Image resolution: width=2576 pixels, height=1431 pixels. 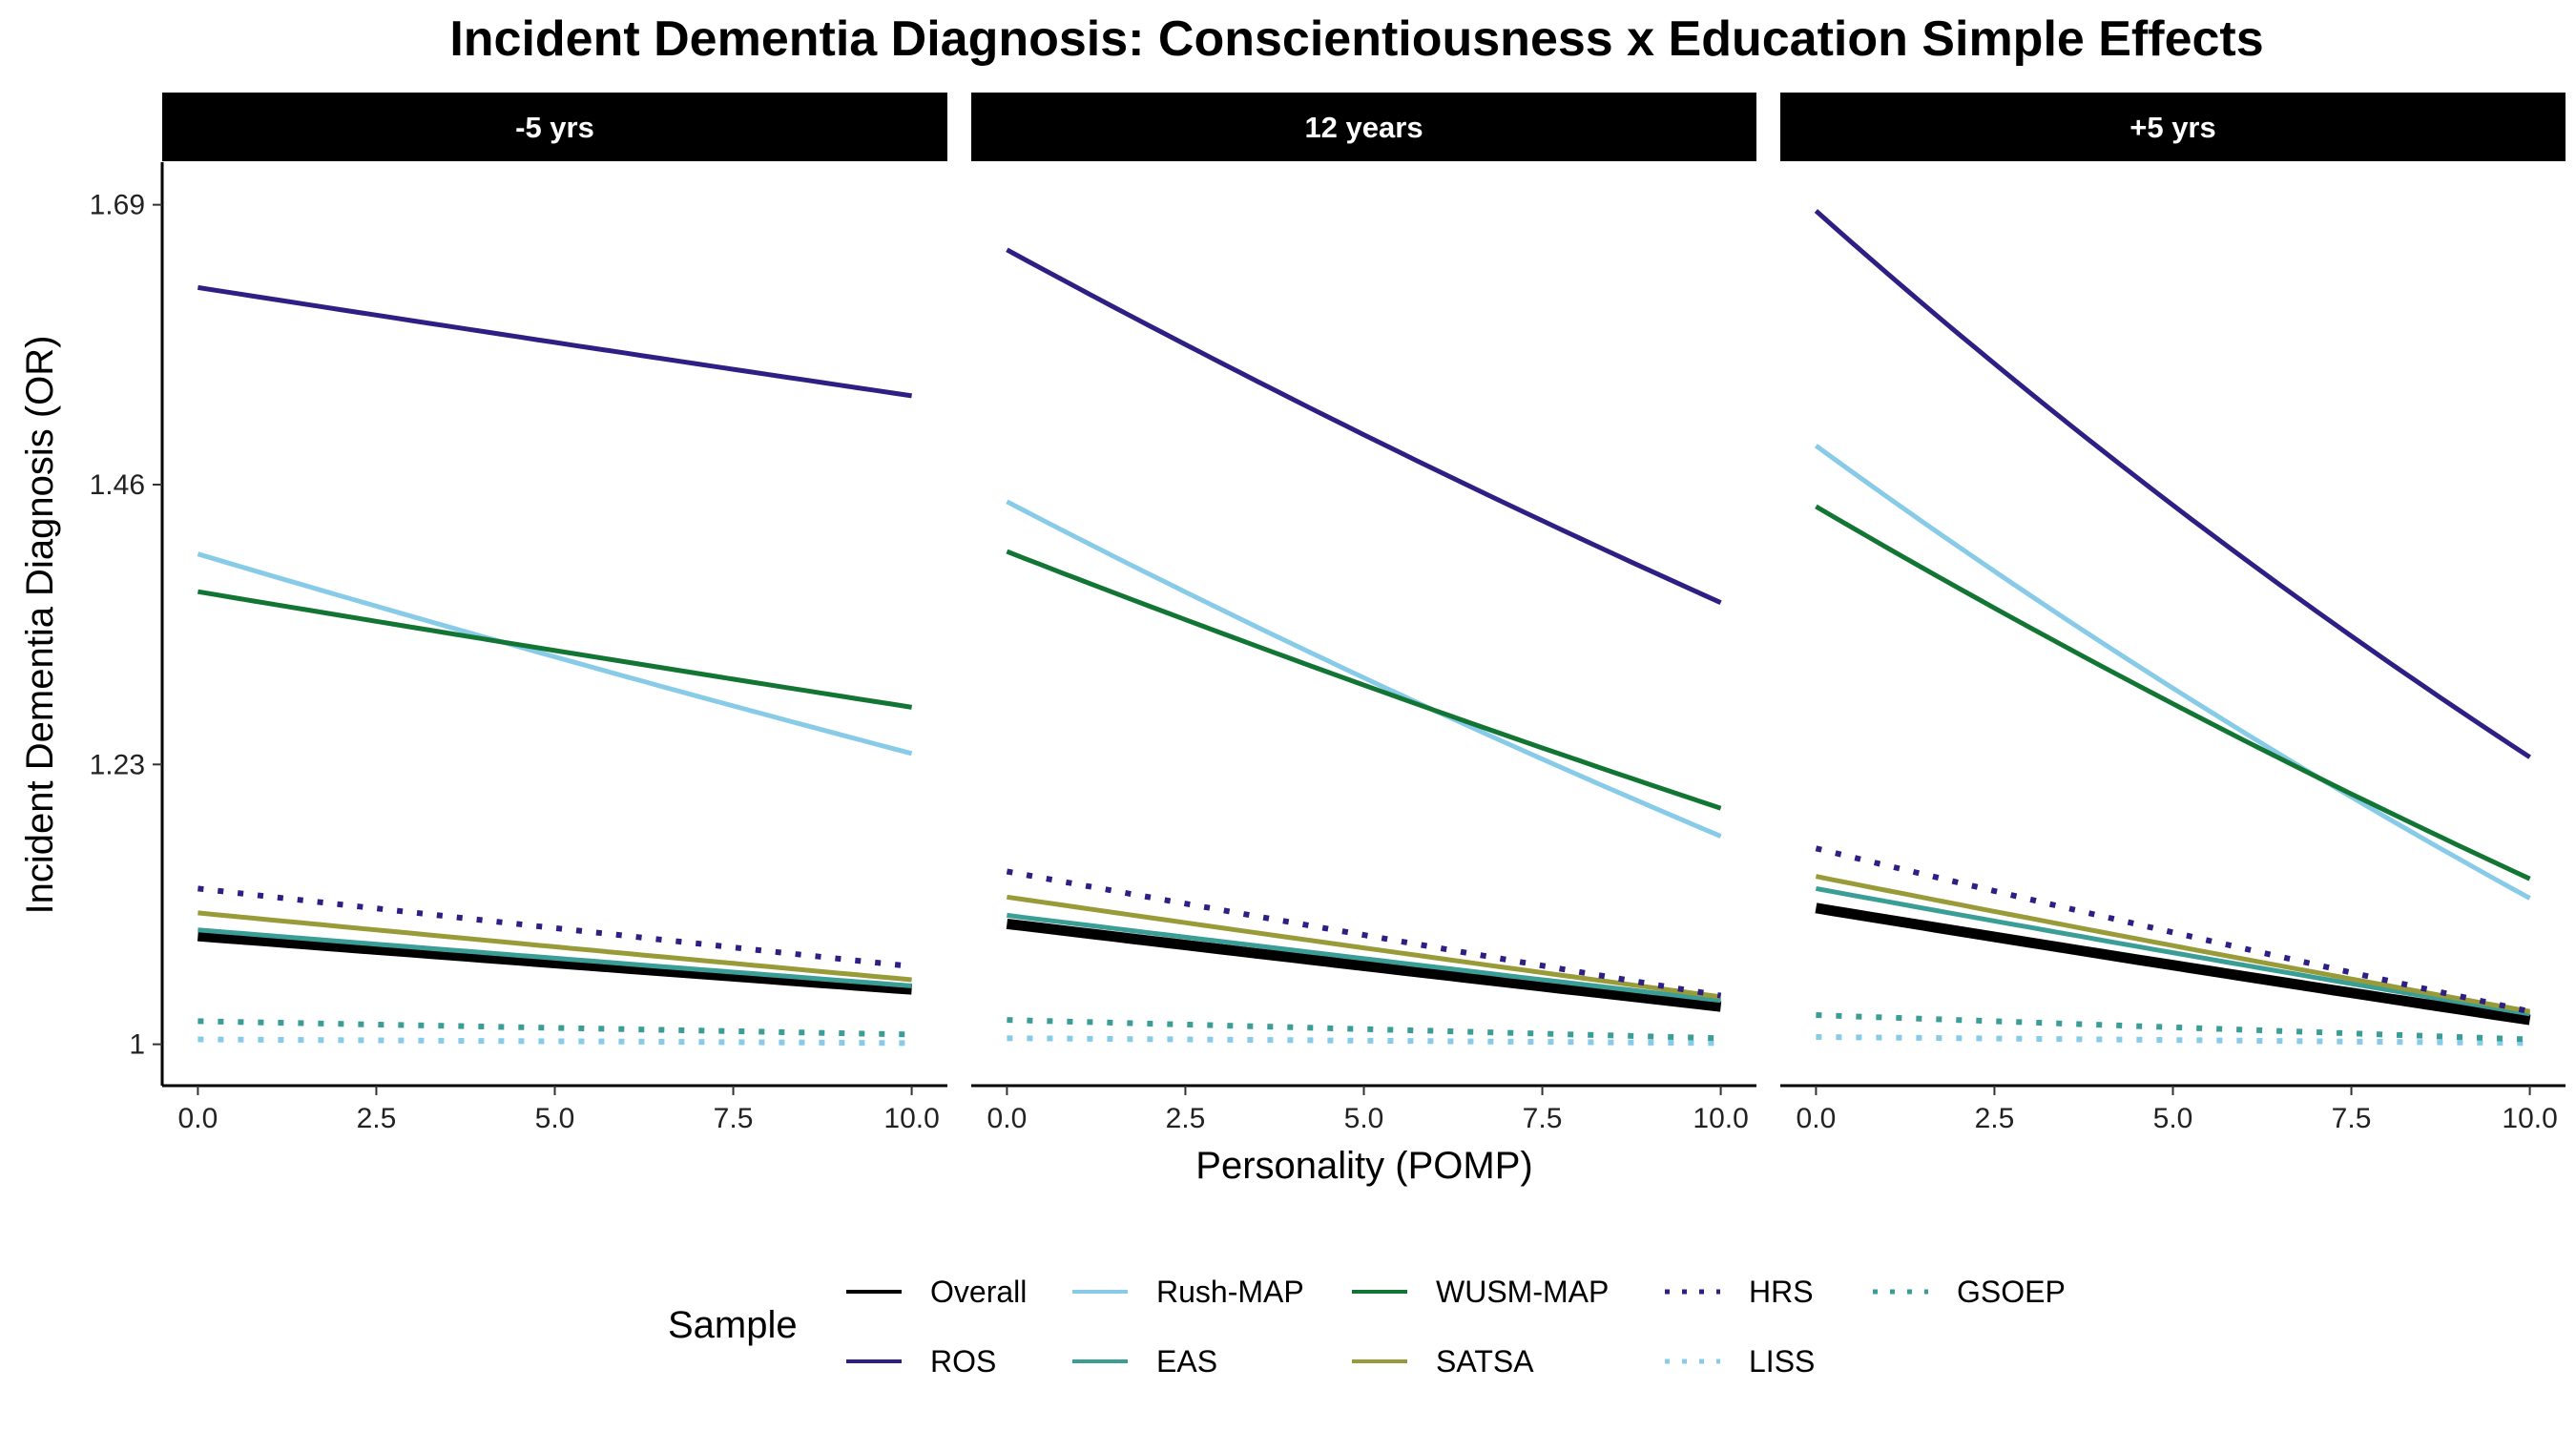 I want to click on legend-item-hrs: HRS, so click(x=1739, y=1292).